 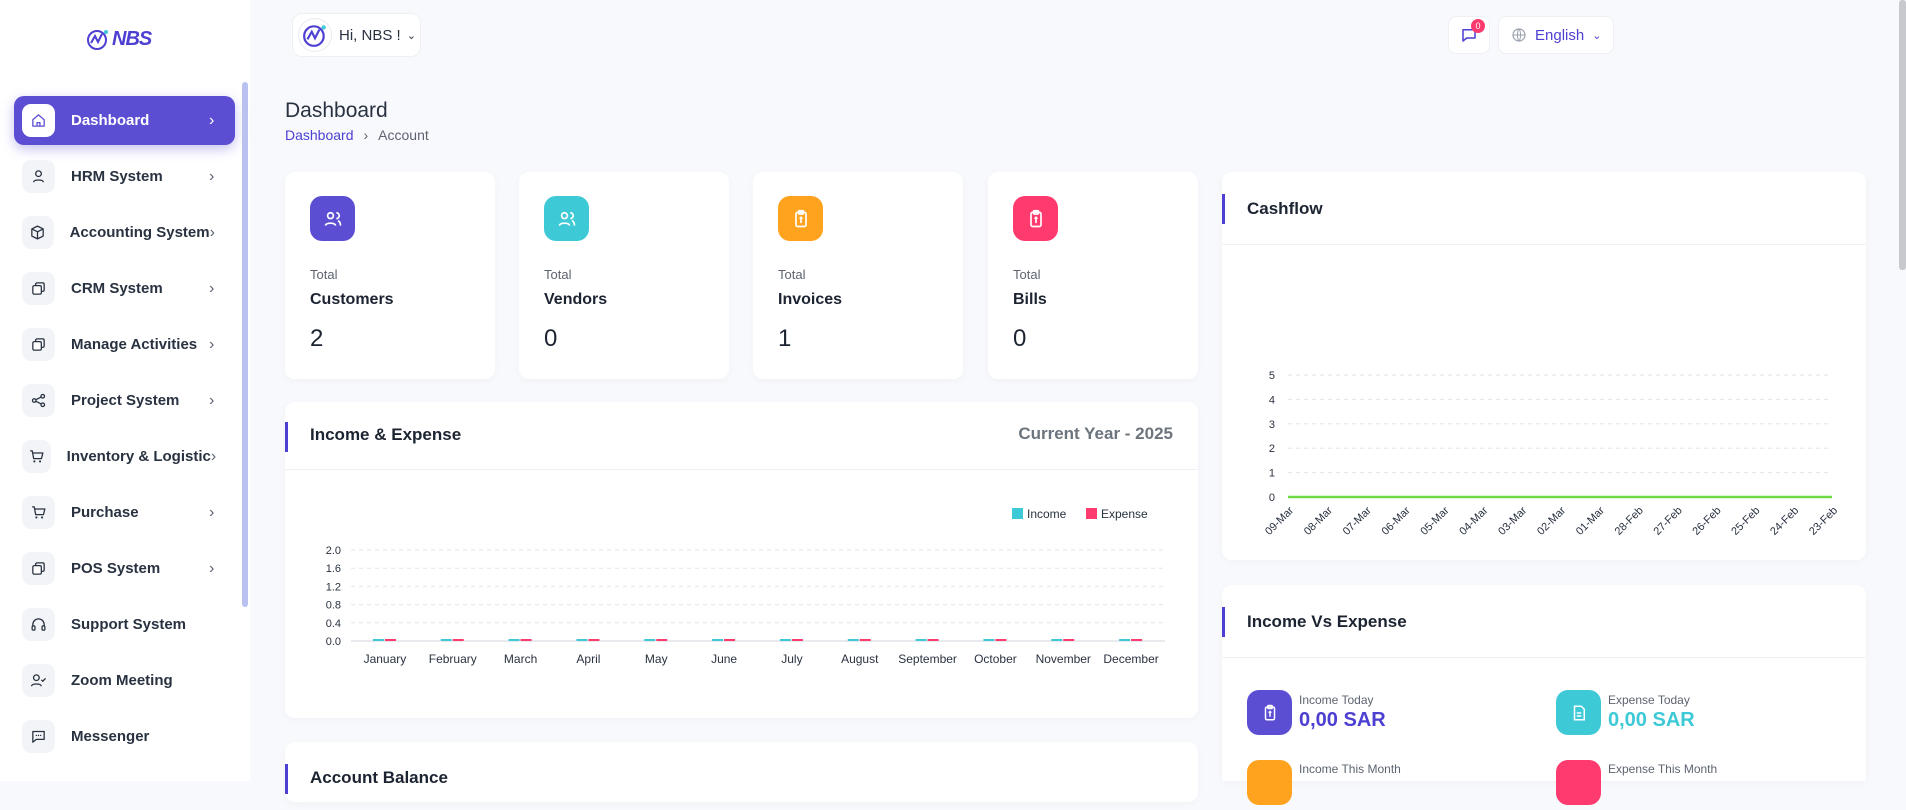 What do you see at coordinates (1556, 35) in the screenshot?
I see `language-select: English ⌄` at bounding box center [1556, 35].